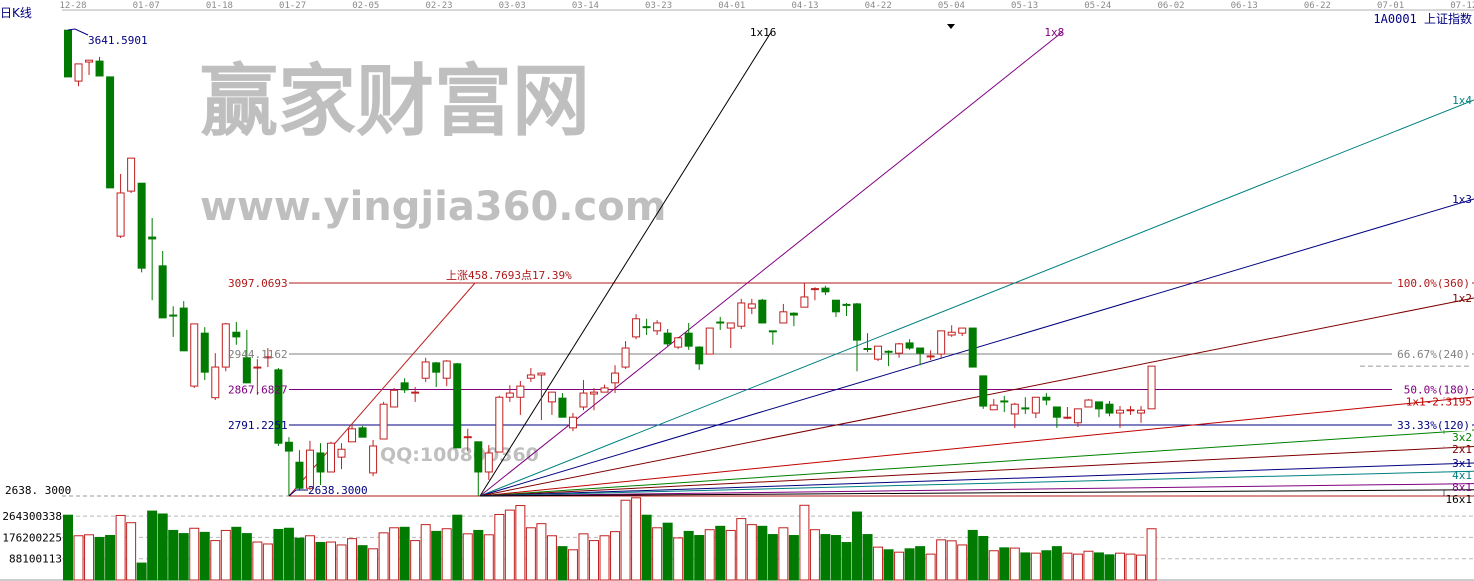 This screenshot has width=1474, height=581. I want to click on watermark-url: www.yingjia360.com, so click(433, 207).